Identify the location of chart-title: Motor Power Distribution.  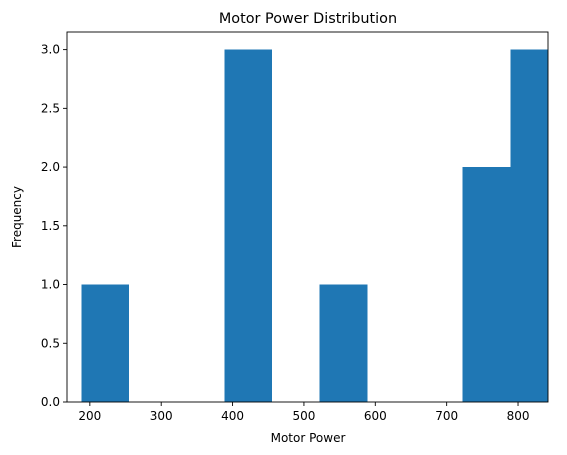
(308, 19).